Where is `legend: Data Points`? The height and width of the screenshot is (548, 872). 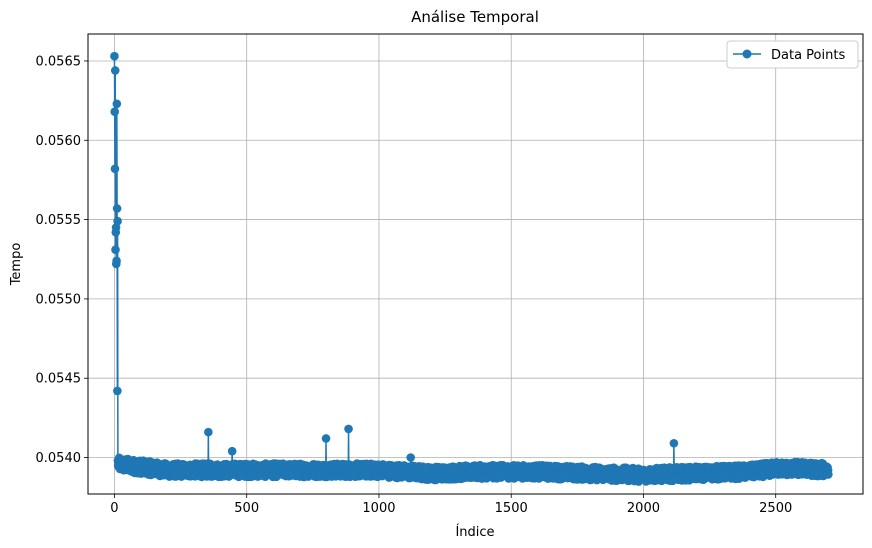 legend: Data Points is located at coordinates (792, 54).